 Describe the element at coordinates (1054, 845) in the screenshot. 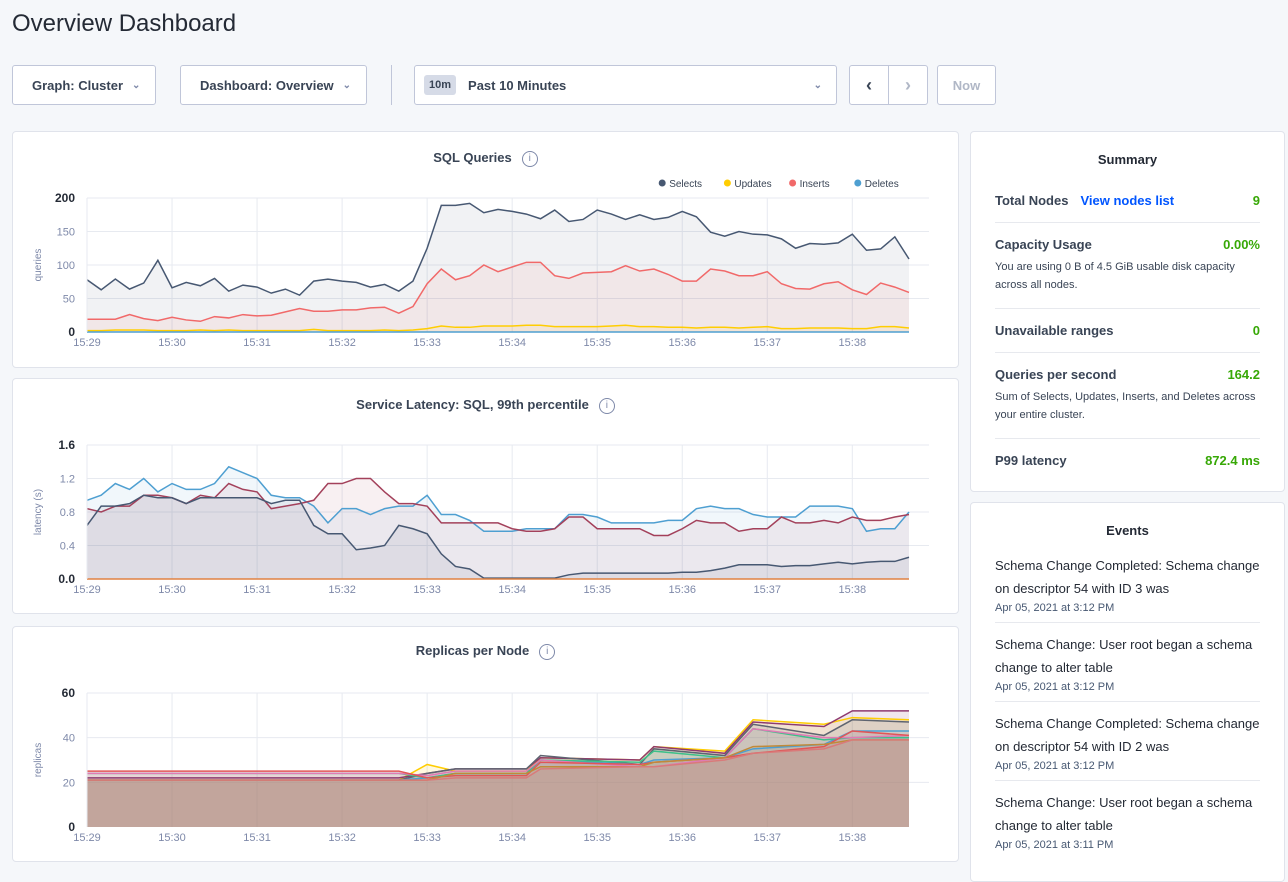

I see `event-date: Apr 05, 2021 at 3:11 PM` at that location.